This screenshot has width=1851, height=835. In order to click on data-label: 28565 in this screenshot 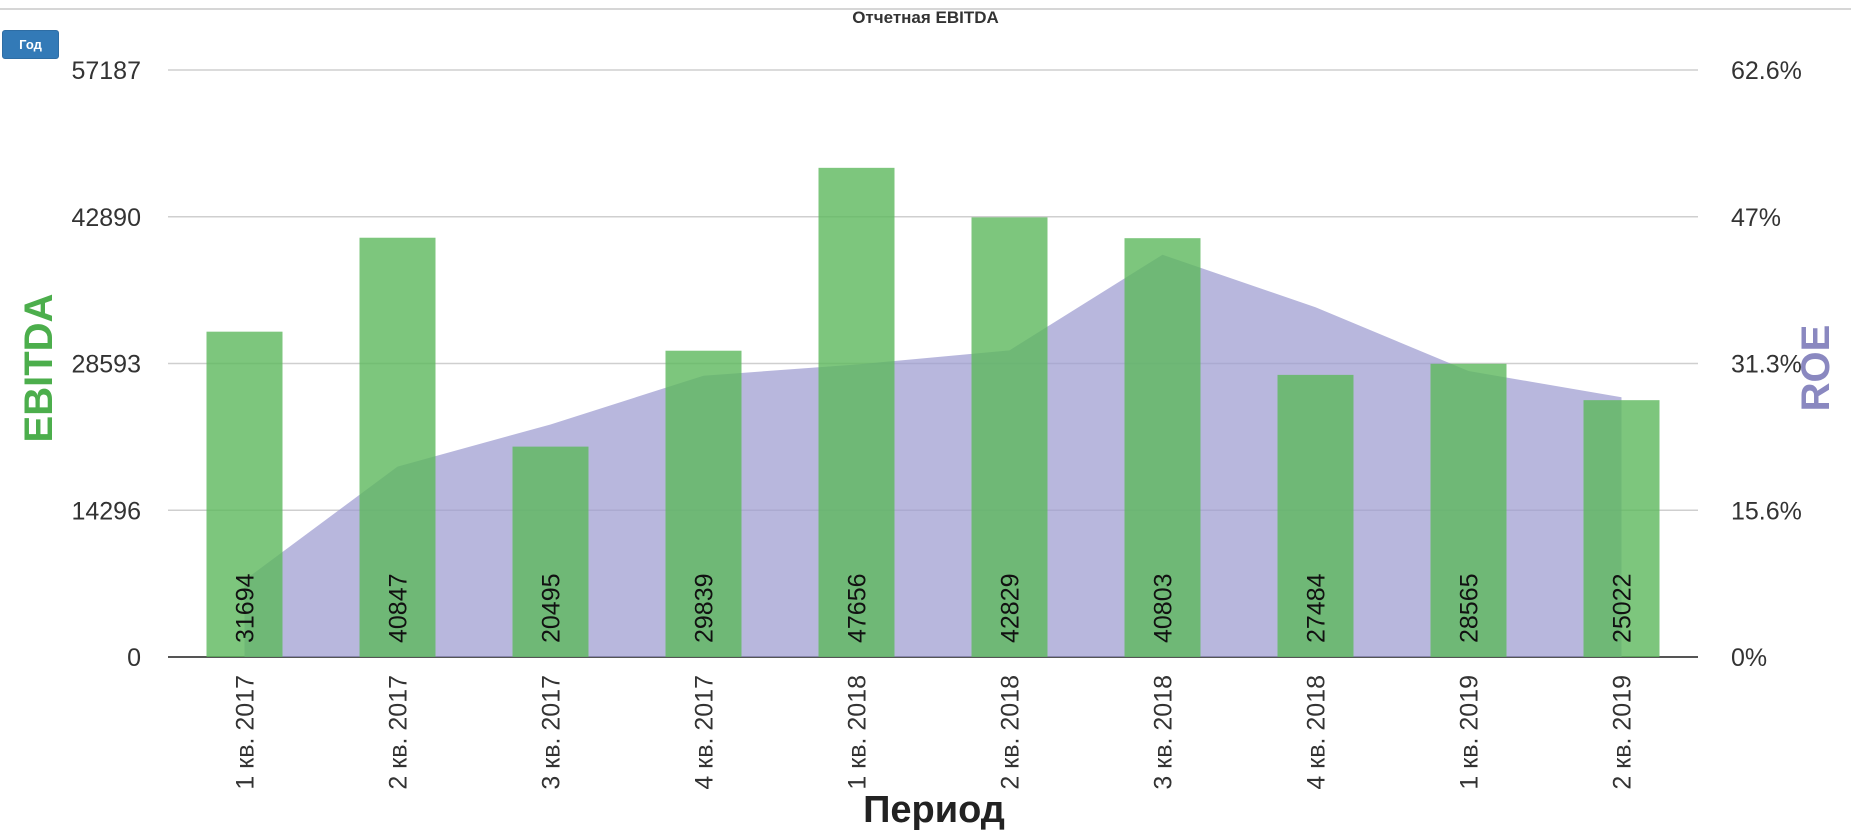, I will do `click(1470, 608)`.